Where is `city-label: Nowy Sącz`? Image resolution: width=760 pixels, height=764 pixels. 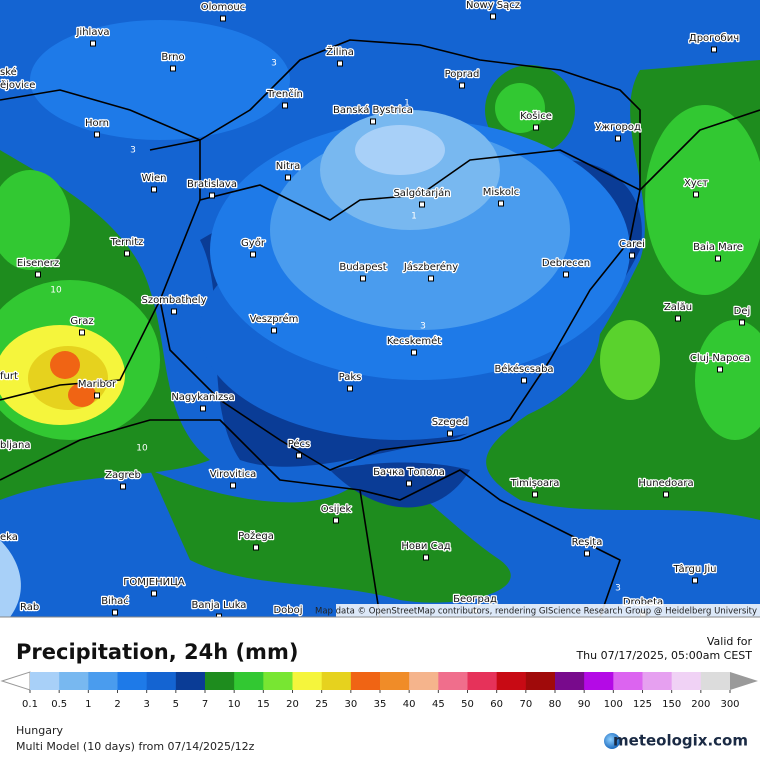 city-label: Nowy Sącz is located at coordinates (493, 5).